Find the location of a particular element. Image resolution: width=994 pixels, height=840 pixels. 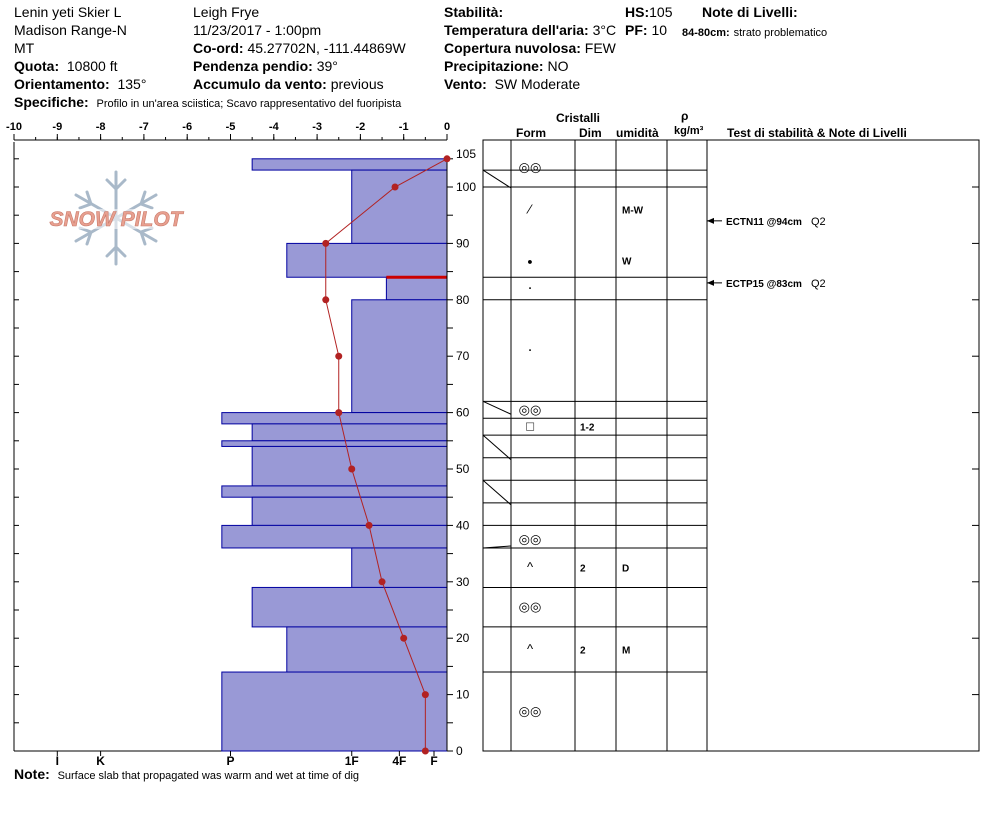

site-name: Lenin yeti Skier L is located at coordinates (68, 12).